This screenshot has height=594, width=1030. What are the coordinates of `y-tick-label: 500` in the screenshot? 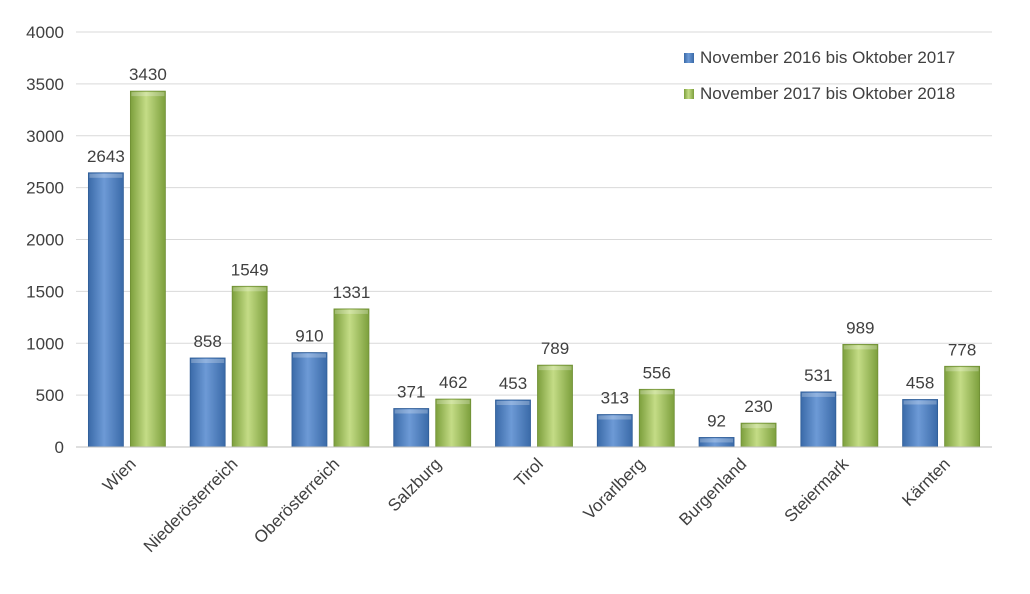 It's located at (50, 395).